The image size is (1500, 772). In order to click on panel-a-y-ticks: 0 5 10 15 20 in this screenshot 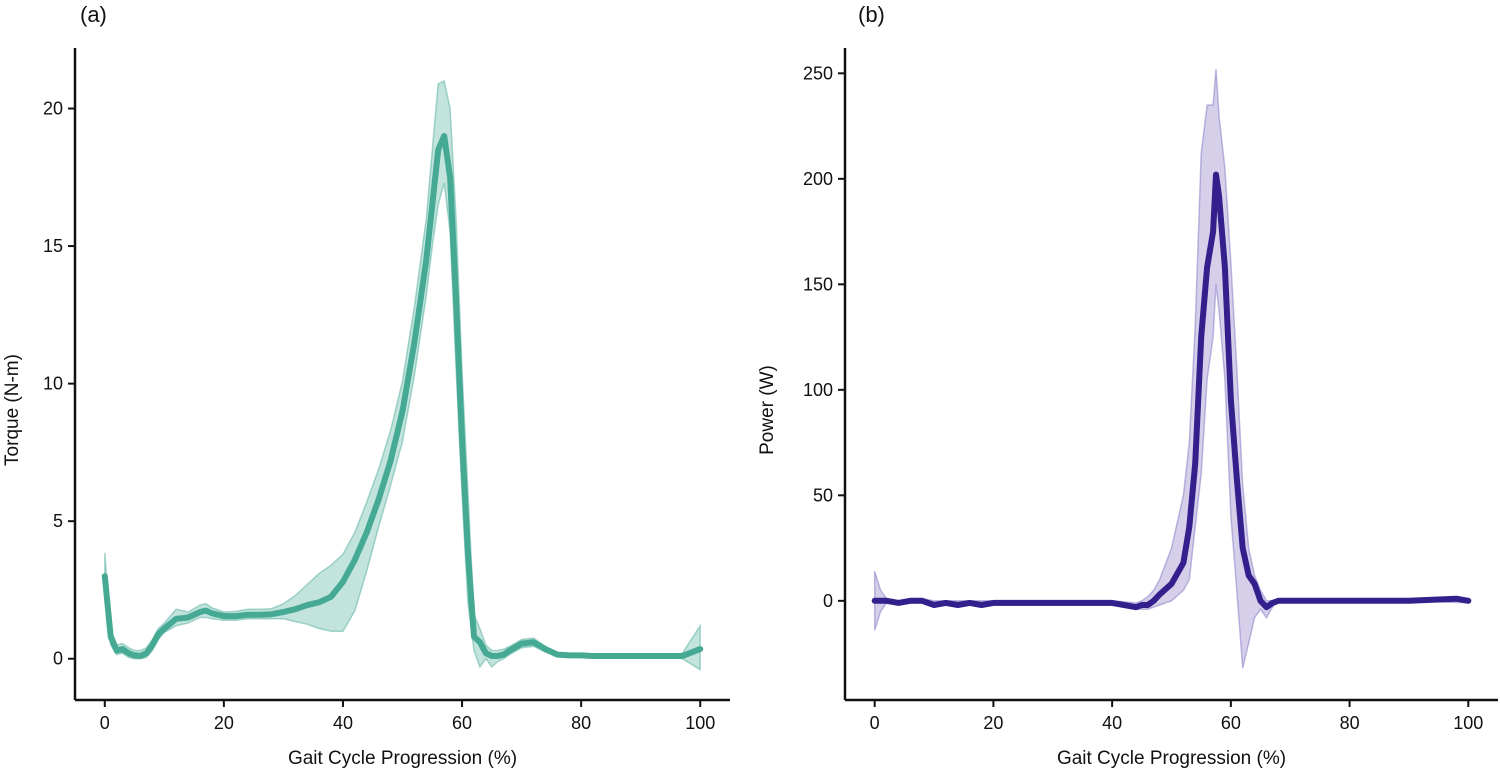, I will do `click(59, 384)`.